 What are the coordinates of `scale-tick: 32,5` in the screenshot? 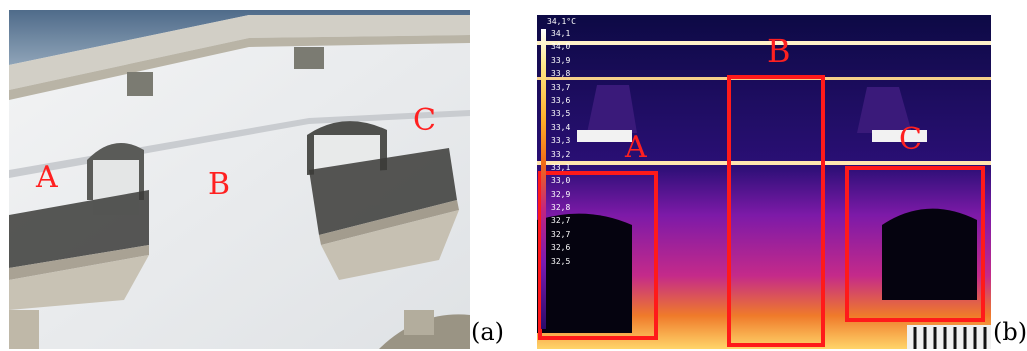 It's located at (561, 261).